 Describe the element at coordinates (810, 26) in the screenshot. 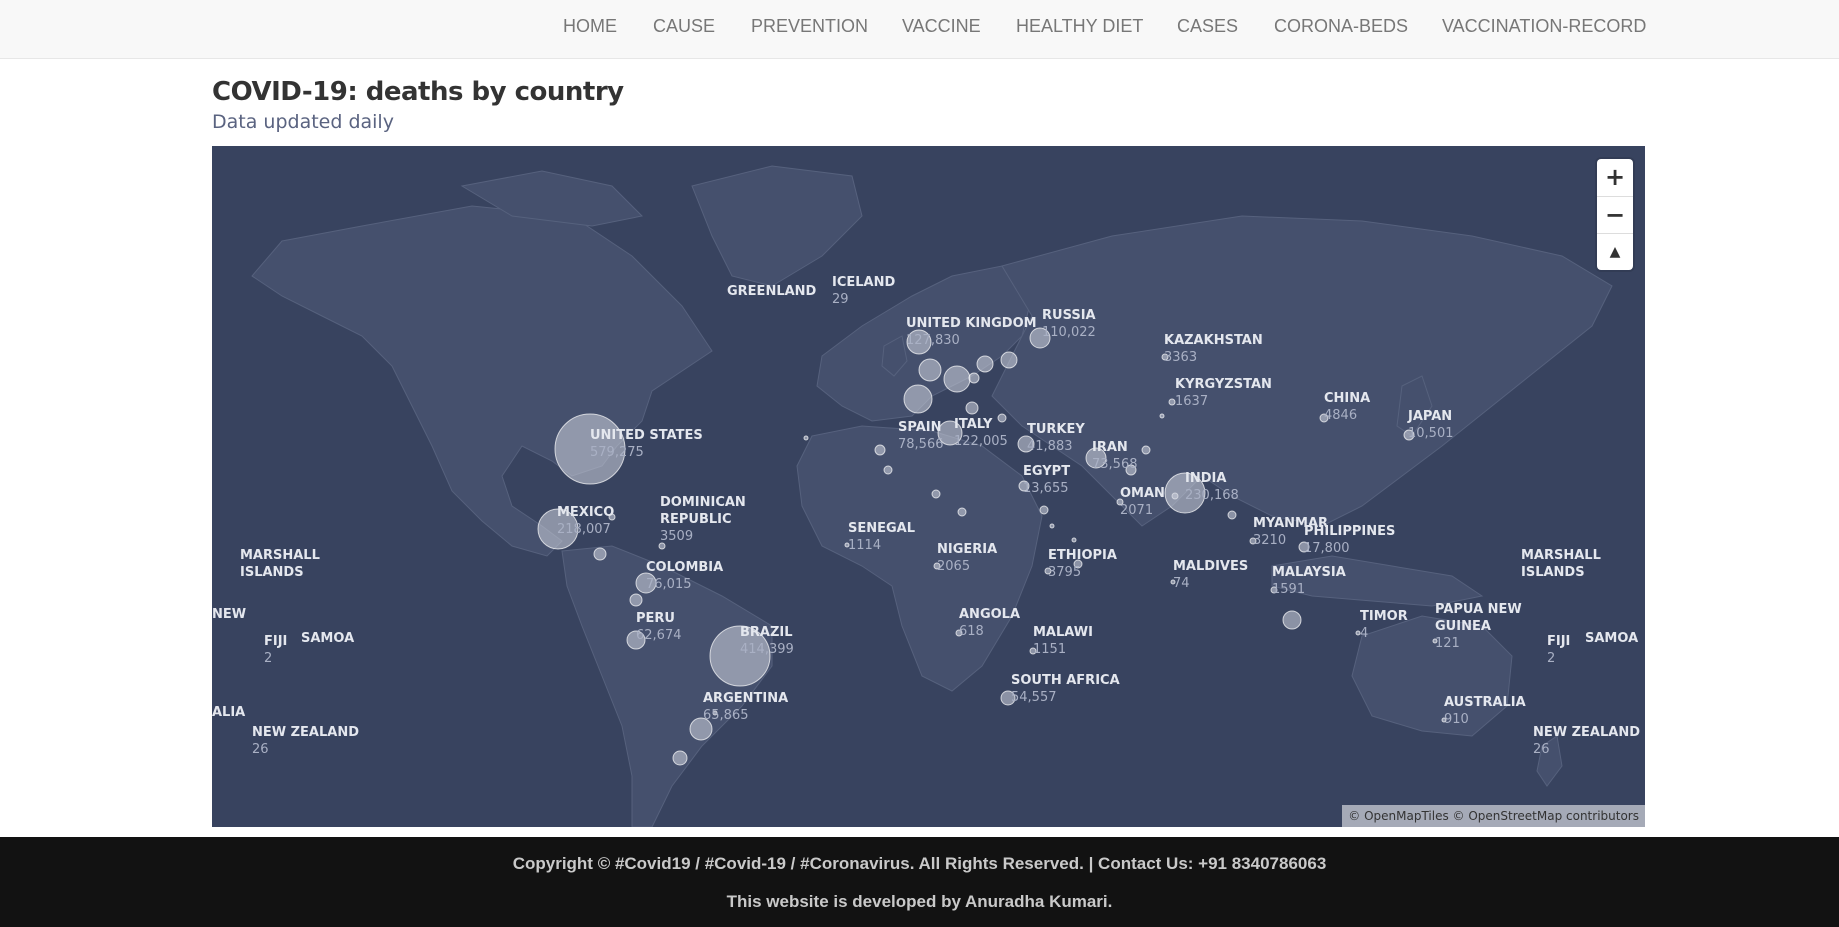

I see `nav-prevention-link: PREVENTION` at that location.